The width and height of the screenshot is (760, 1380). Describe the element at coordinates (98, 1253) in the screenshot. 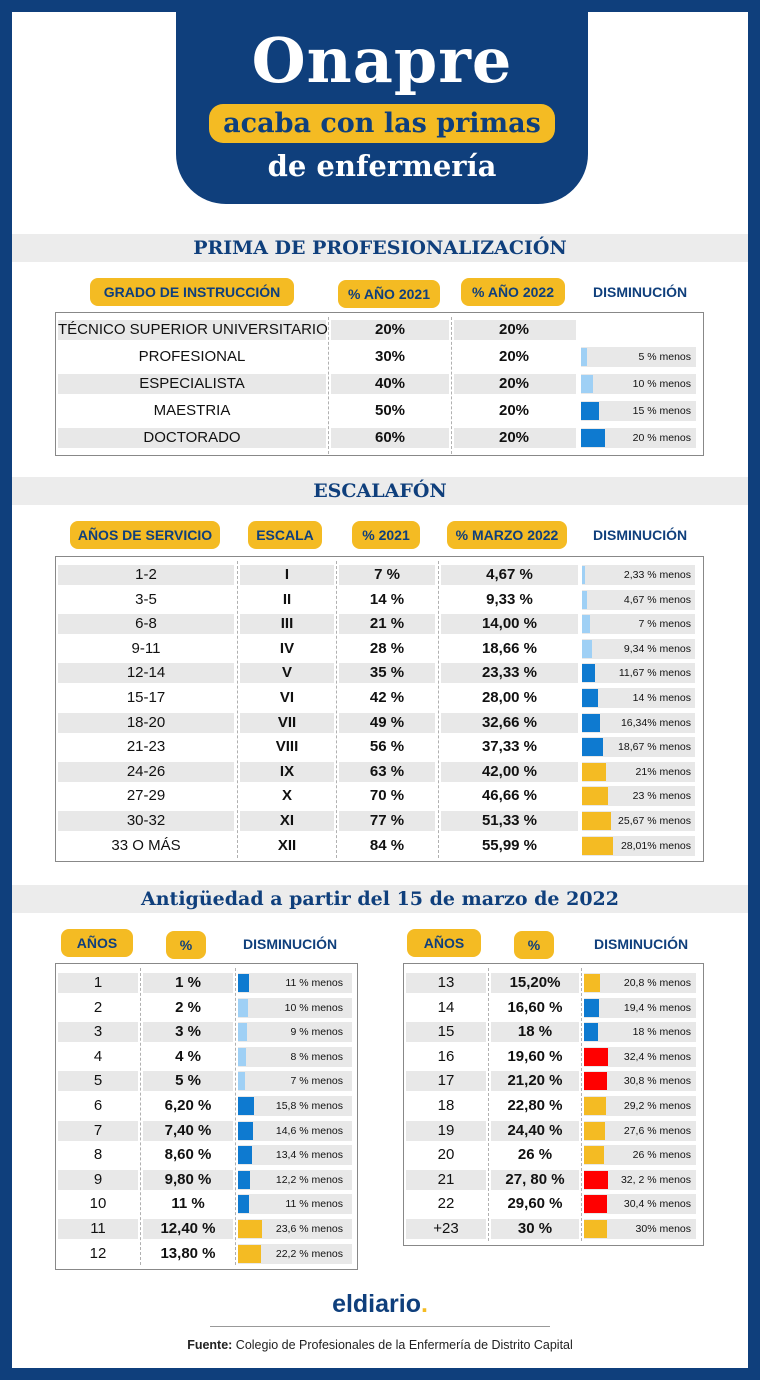

I see `years-cell: 12` at that location.